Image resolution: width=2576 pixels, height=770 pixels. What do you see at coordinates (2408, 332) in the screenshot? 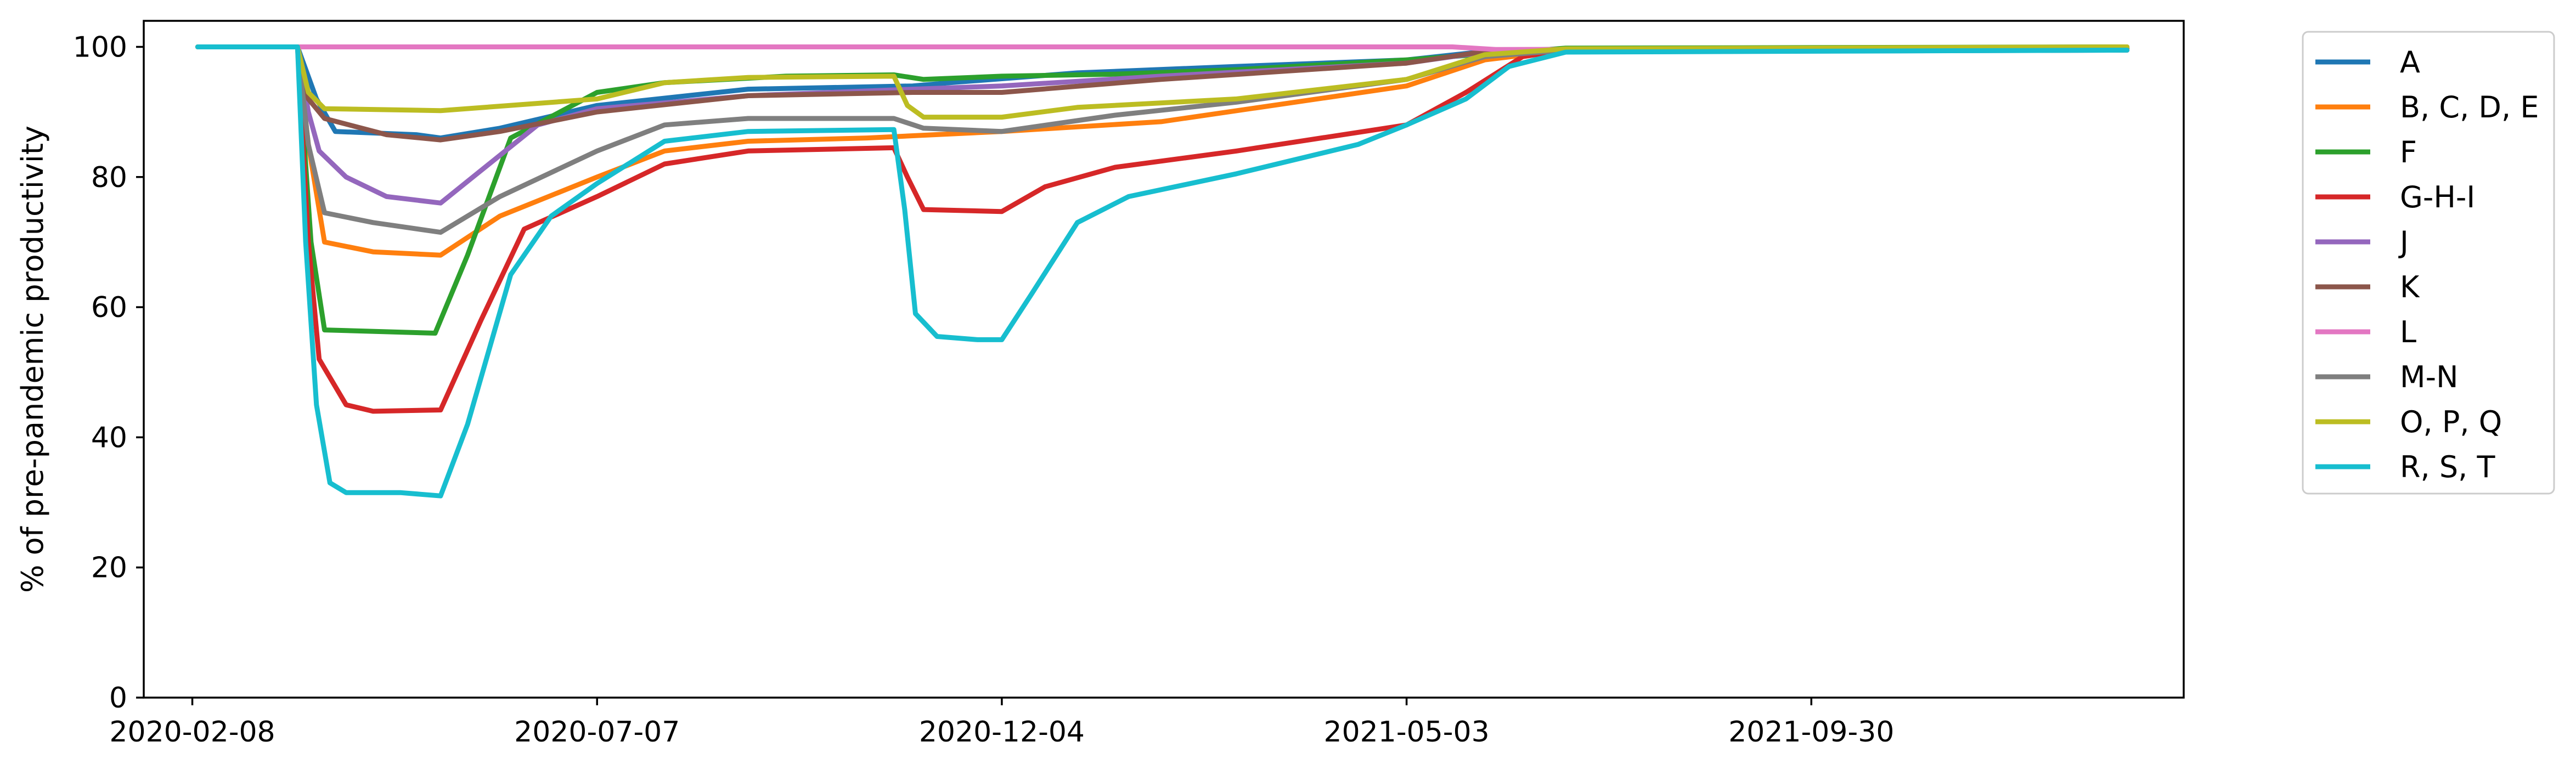
I see `legend-label: L` at bounding box center [2408, 332].